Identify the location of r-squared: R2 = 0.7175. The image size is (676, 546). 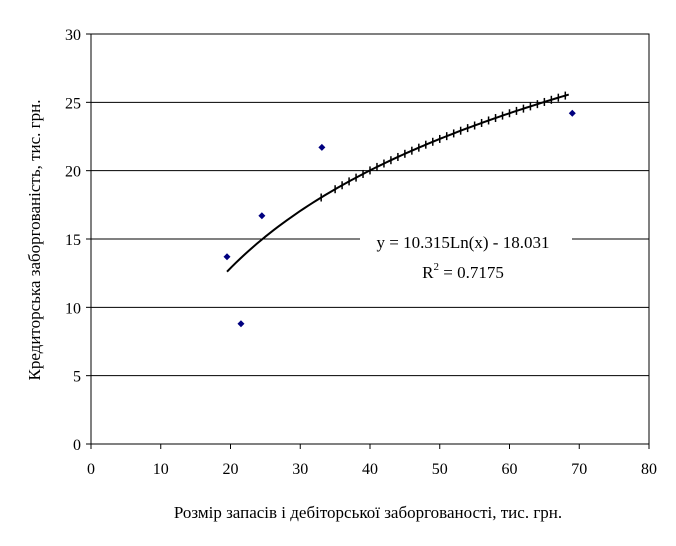
(463, 271).